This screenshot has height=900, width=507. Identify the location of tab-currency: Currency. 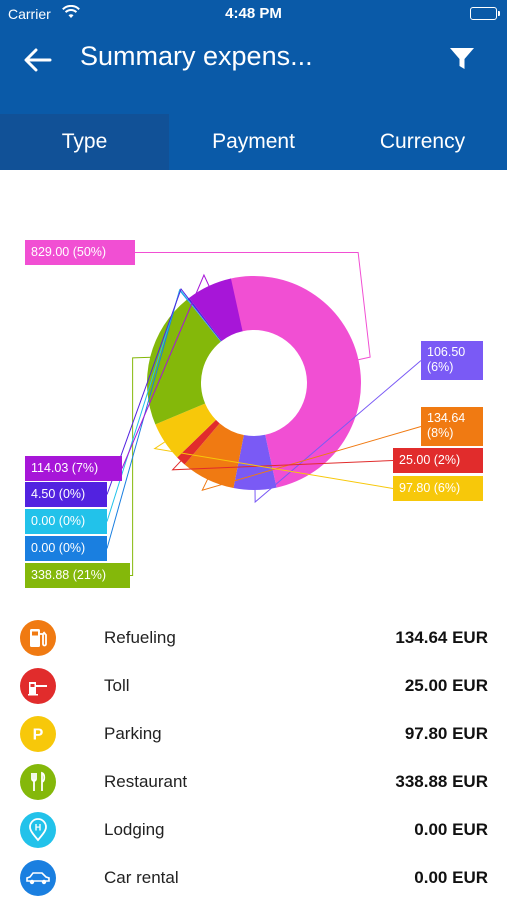
(422, 141).